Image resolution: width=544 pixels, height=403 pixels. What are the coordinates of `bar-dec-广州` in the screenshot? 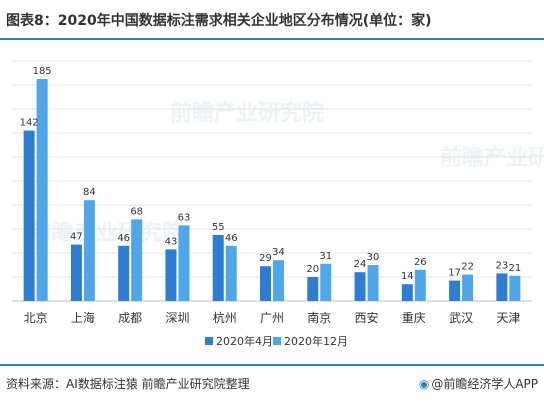 It's located at (278, 280).